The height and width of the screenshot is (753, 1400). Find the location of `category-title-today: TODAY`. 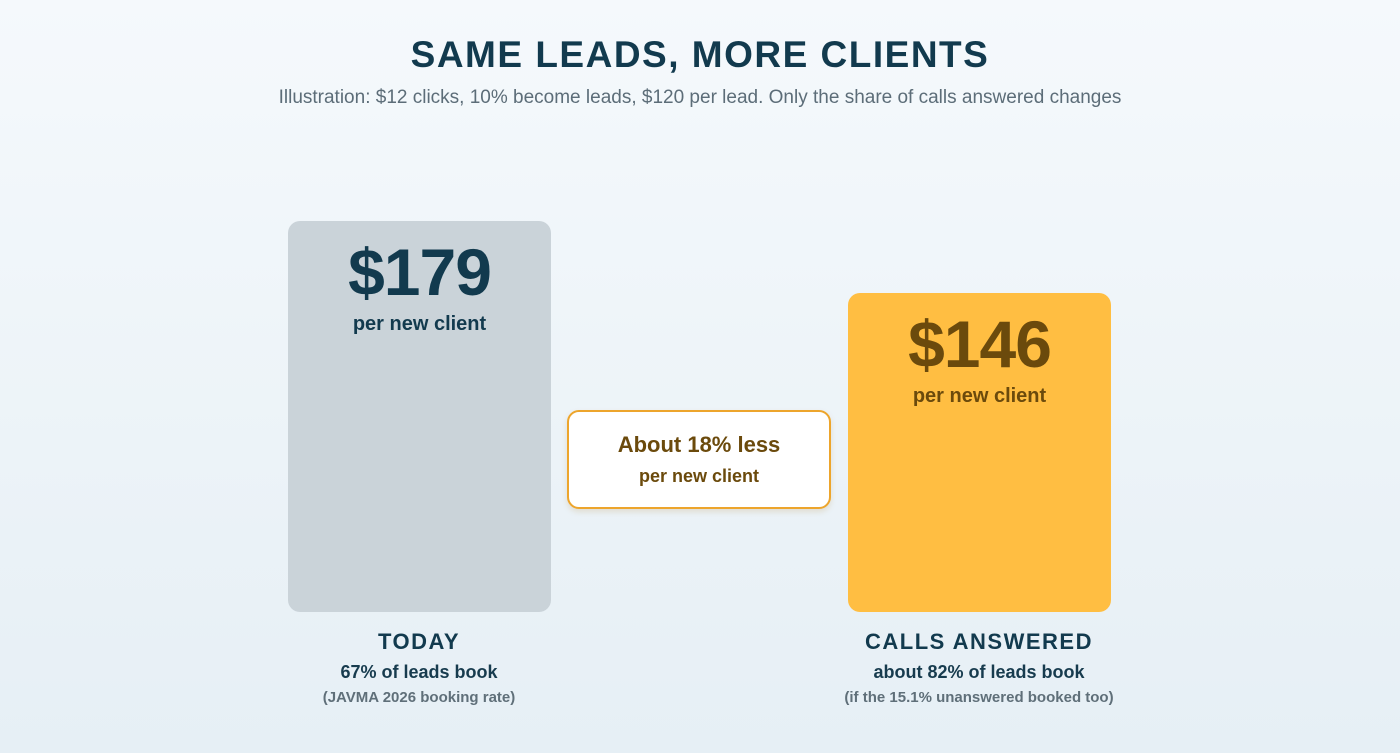

category-title-today: TODAY is located at coordinates (419, 641).